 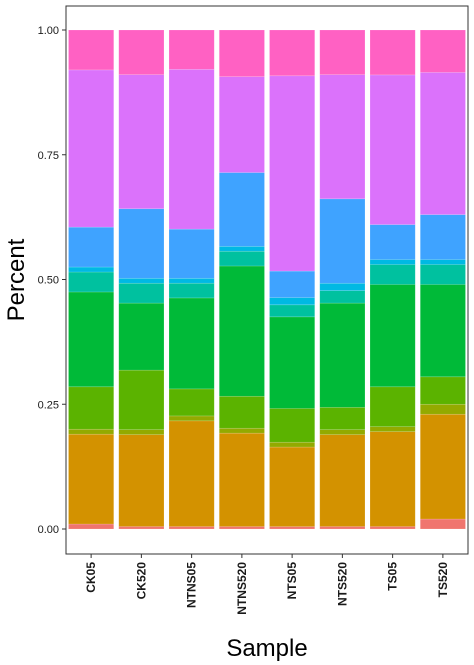 What do you see at coordinates (141, 581) in the screenshot?
I see `x-tick-label: CK520` at bounding box center [141, 581].